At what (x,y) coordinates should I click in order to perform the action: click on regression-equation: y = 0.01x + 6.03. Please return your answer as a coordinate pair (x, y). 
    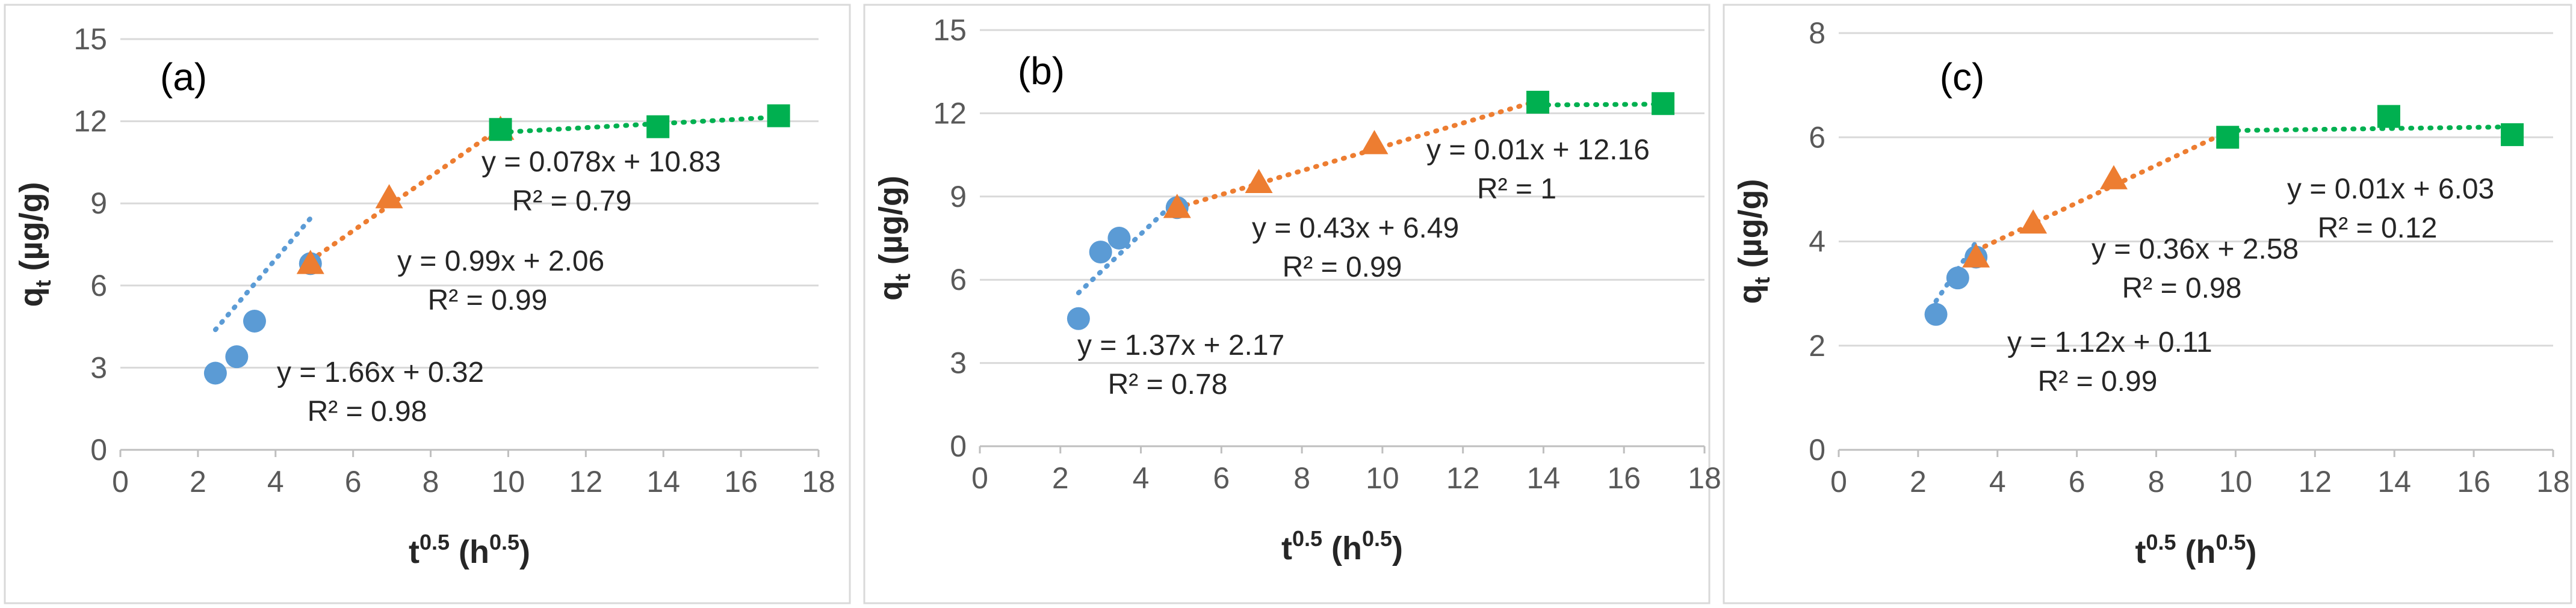
    Looking at the image, I should click on (2391, 189).